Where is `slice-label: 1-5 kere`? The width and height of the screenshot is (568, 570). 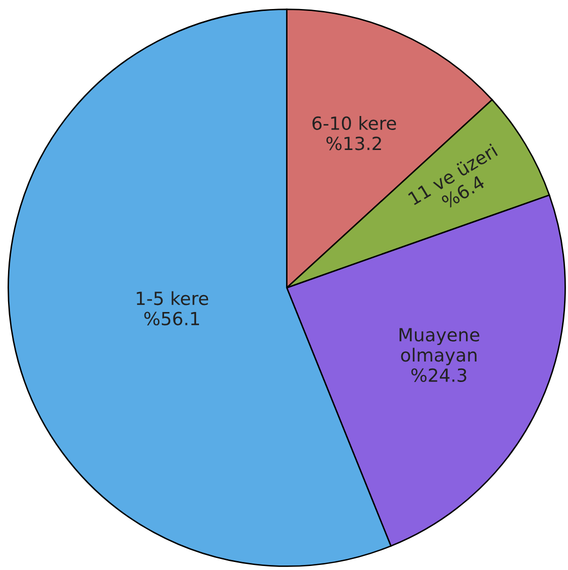
slice-label: 1-5 kere is located at coordinates (172, 298).